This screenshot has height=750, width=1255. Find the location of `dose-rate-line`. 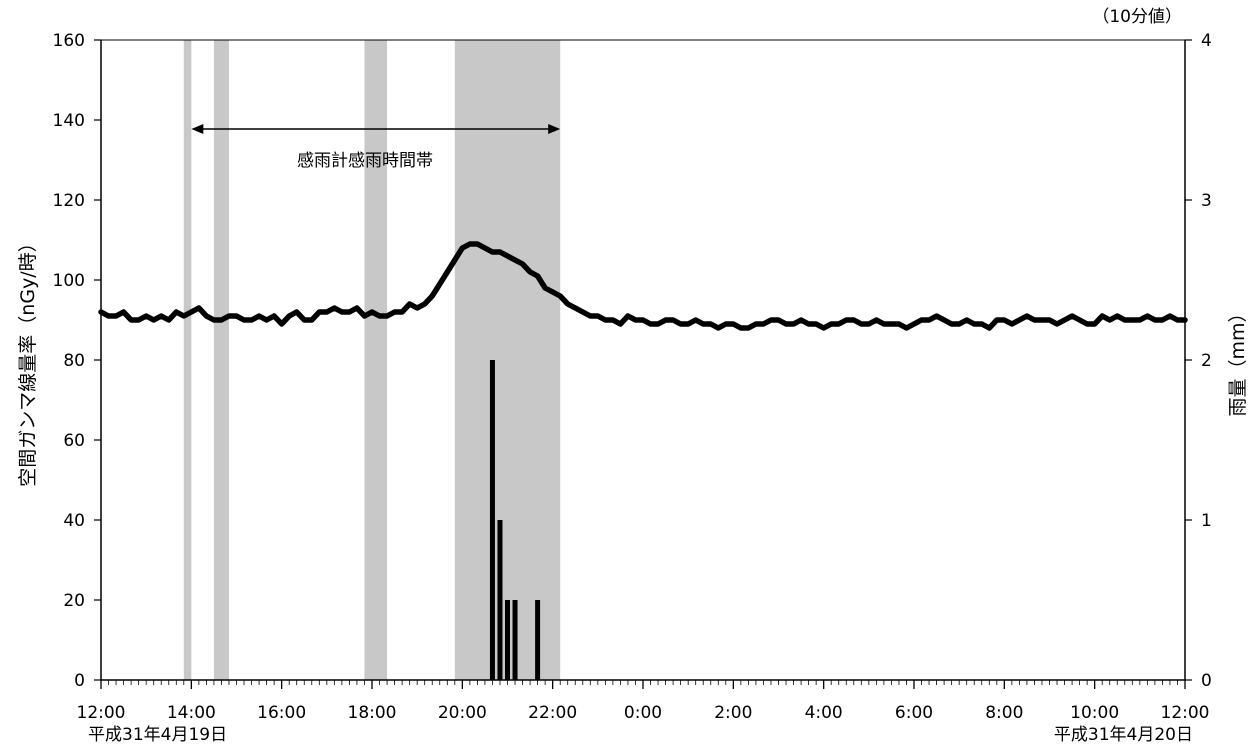

dose-rate-line is located at coordinates (643, 286).